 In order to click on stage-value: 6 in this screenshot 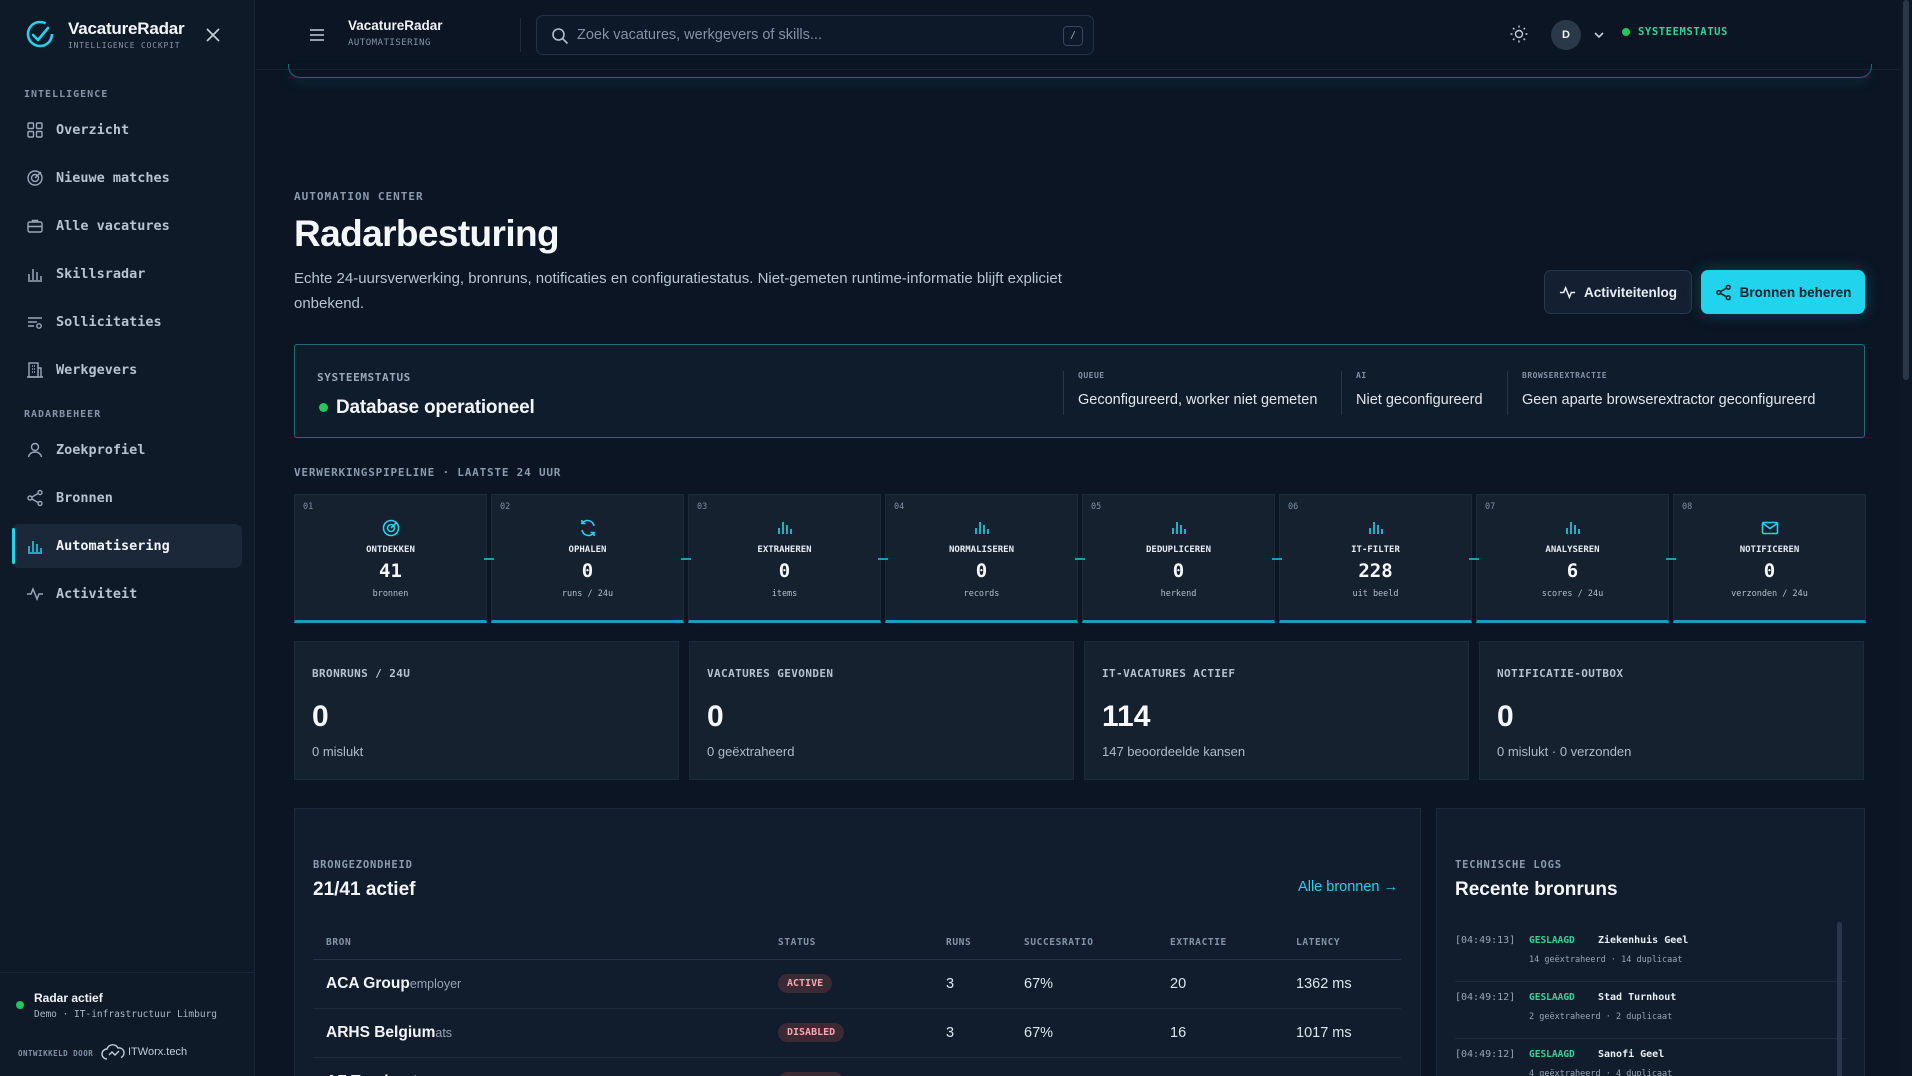, I will do `click(1572, 571)`.